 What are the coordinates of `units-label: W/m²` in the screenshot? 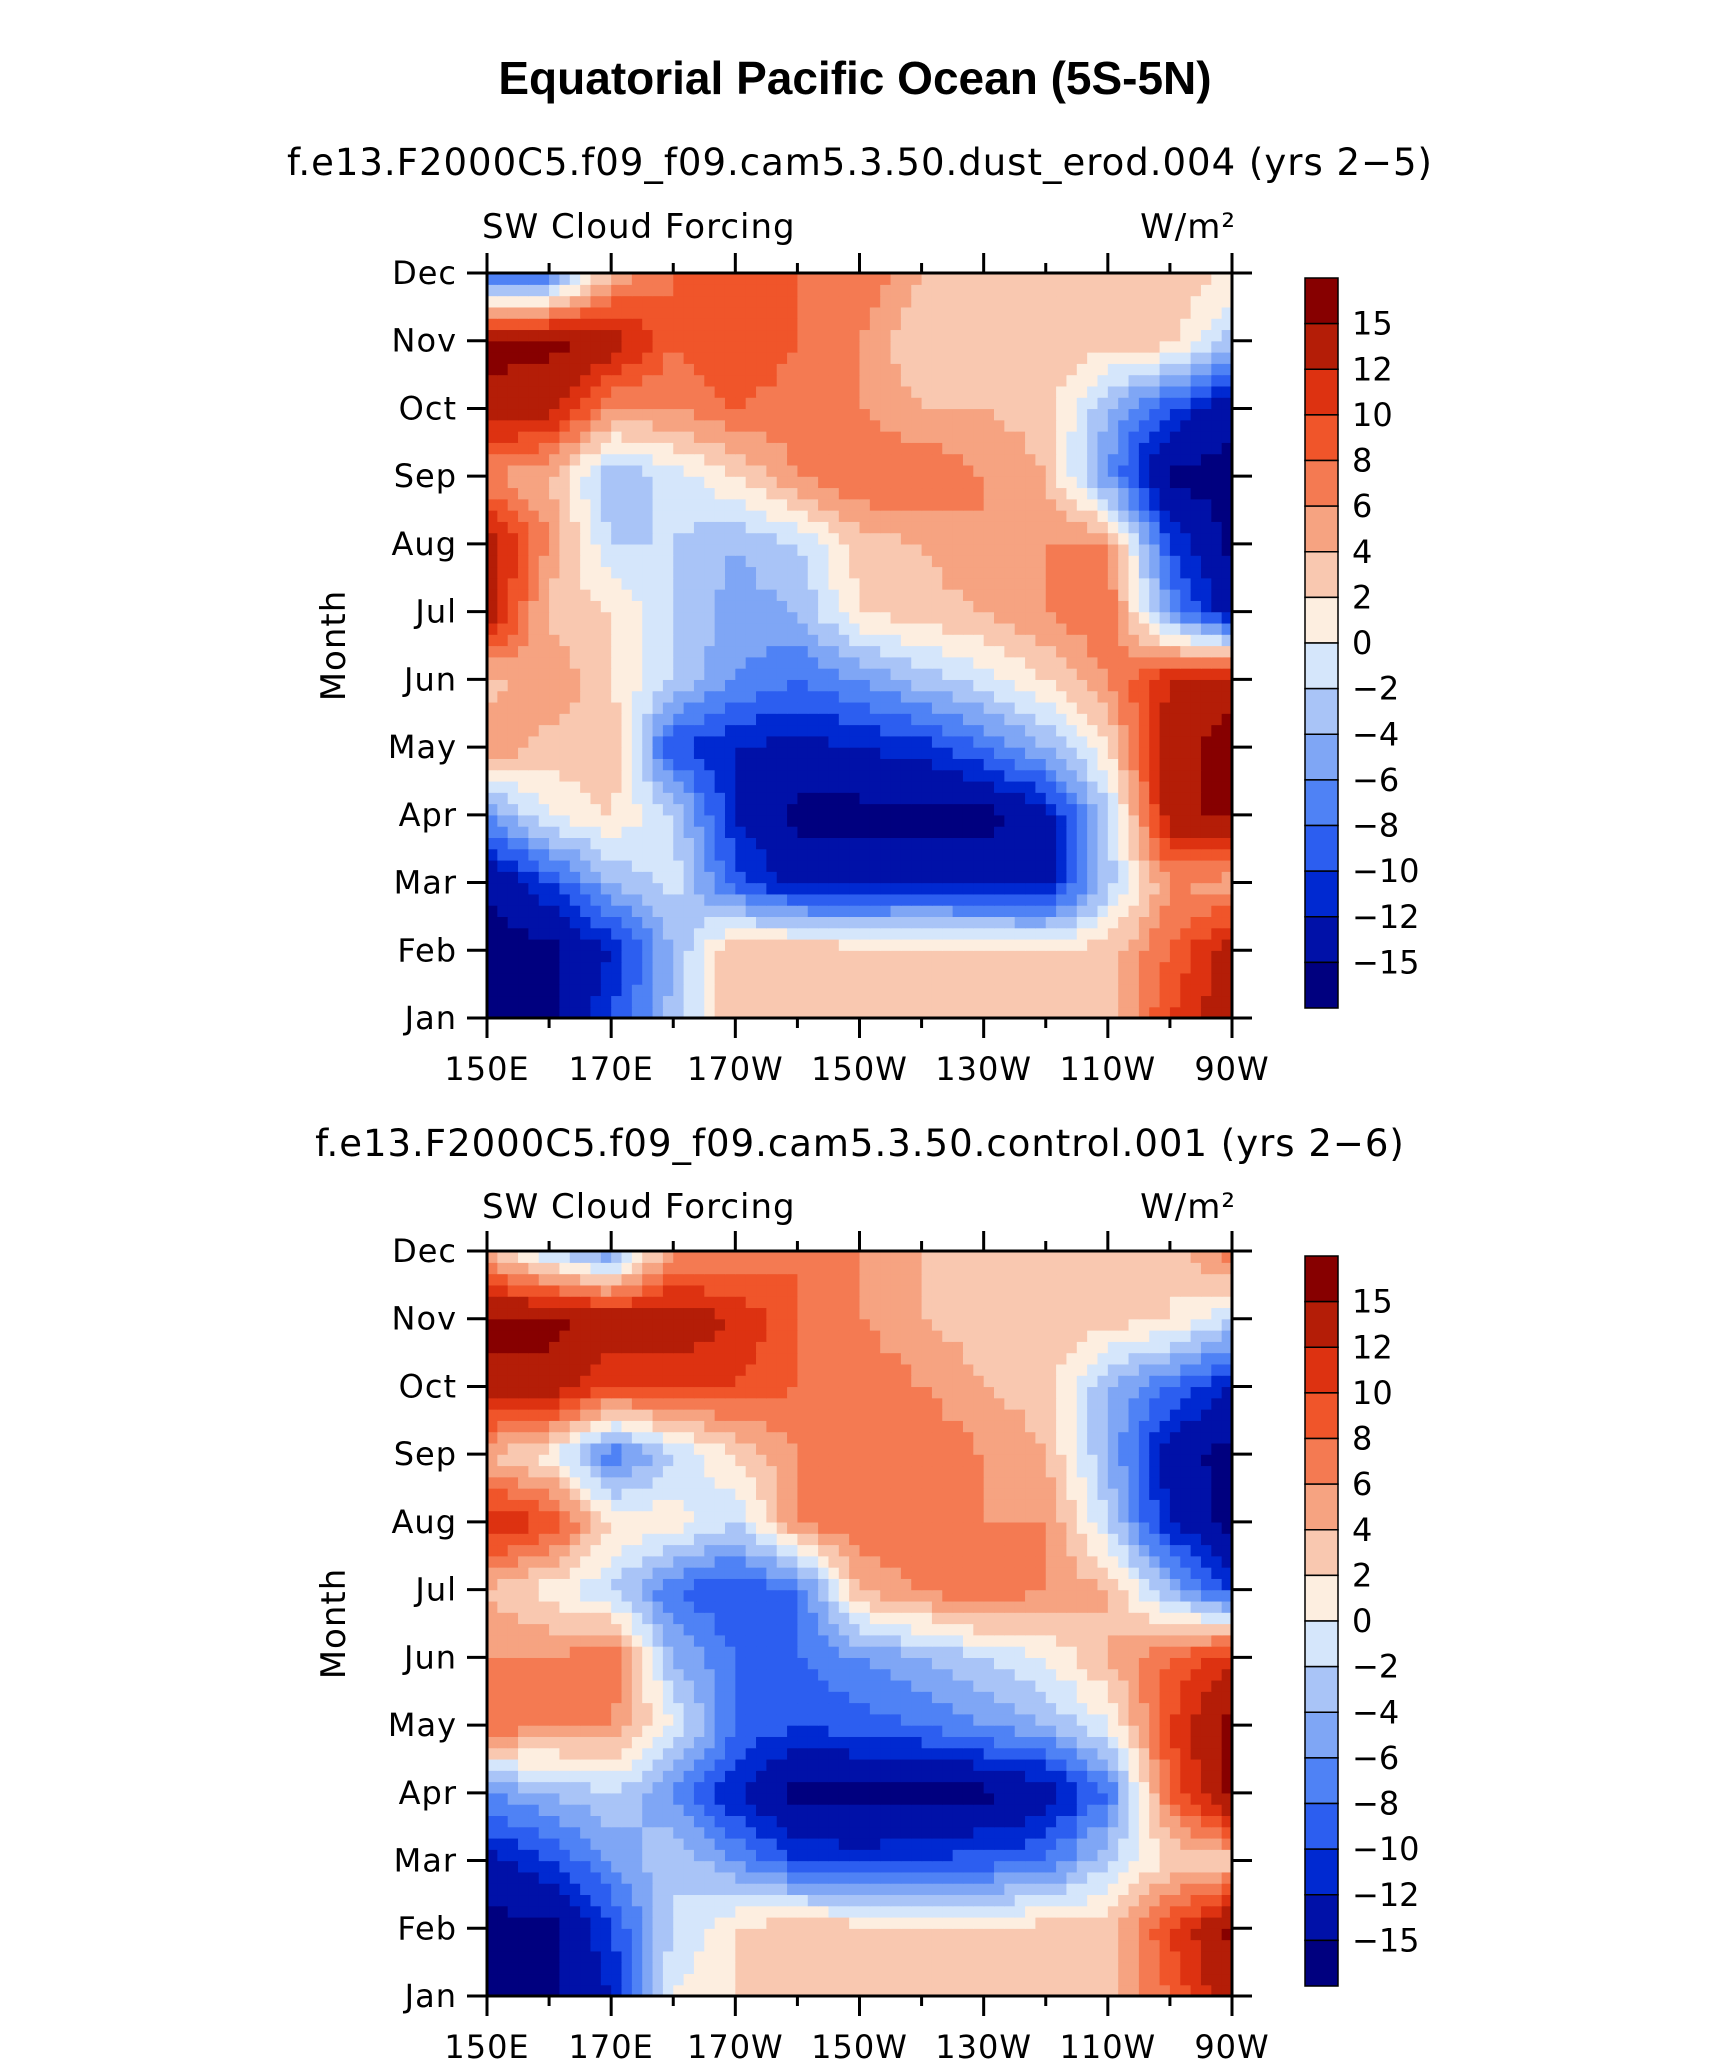 It's located at (1188, 227).